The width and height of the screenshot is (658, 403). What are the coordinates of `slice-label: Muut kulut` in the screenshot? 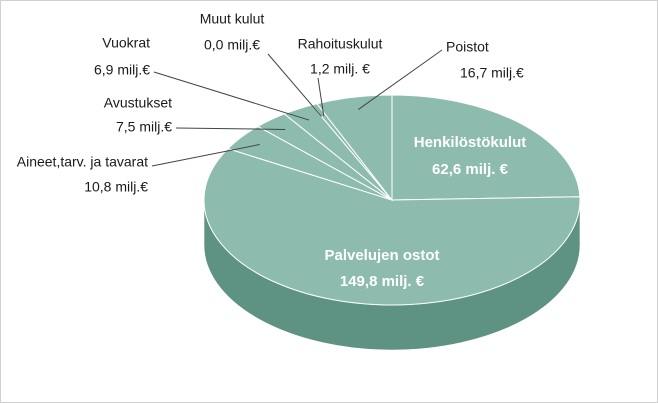 It's located at (232, 19).